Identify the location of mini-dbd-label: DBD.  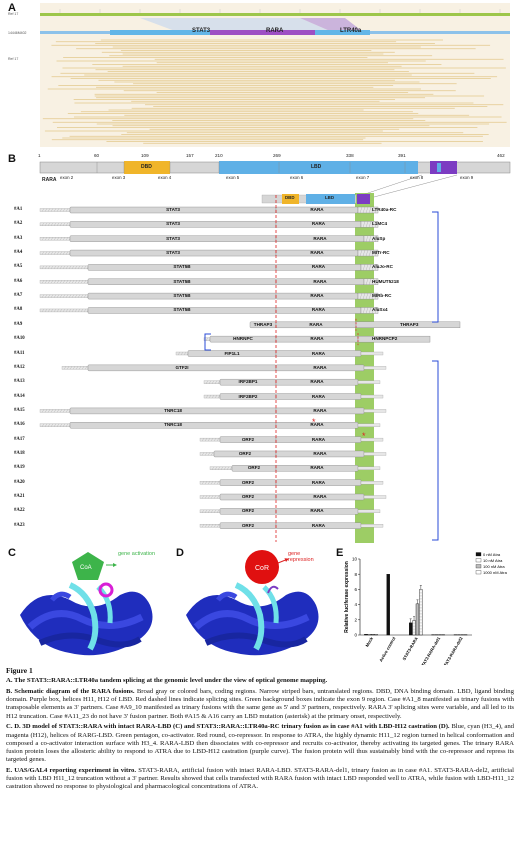
(290, 197).